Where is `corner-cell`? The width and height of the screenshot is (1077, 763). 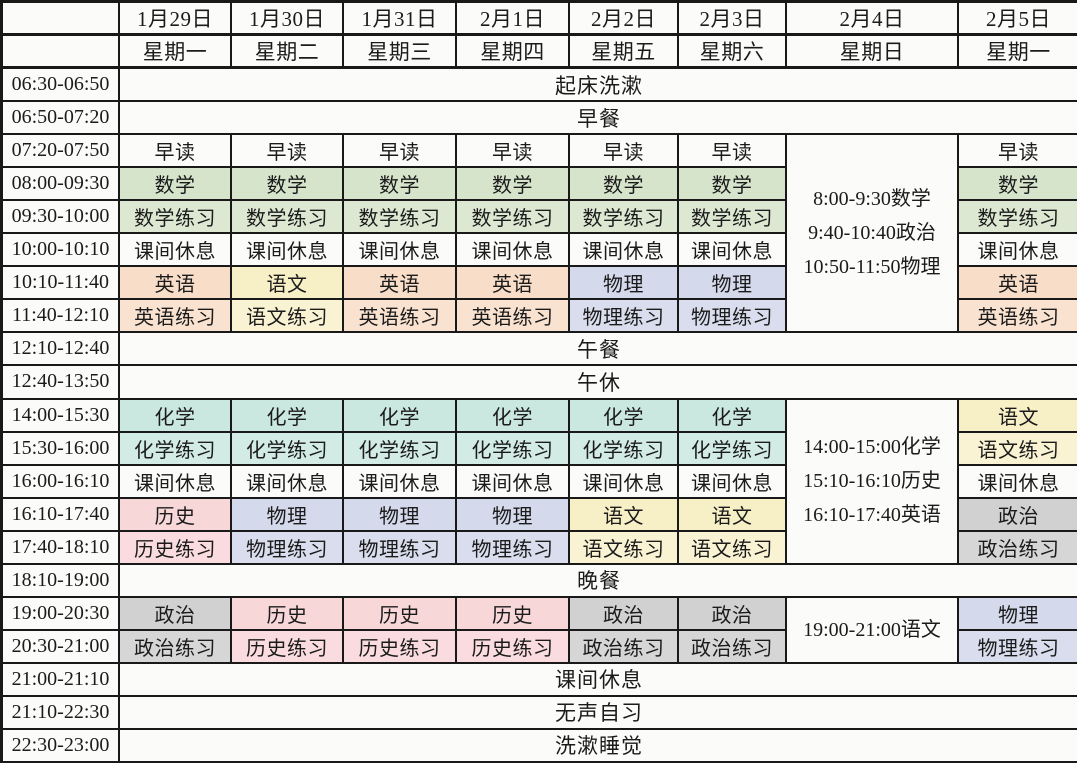
corner-cell is located at coordinates (61, 20).